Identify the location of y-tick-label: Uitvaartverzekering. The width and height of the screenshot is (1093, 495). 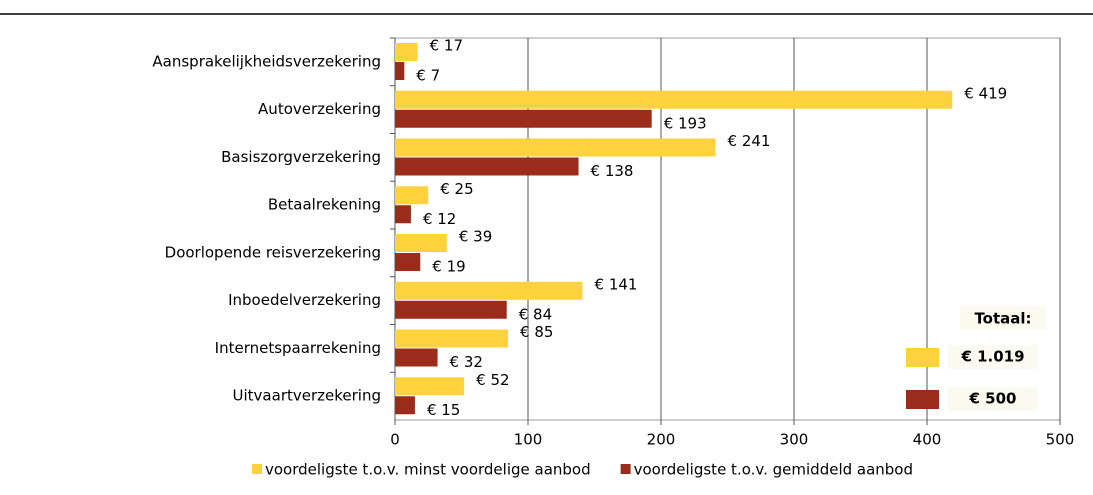
(307, 396).